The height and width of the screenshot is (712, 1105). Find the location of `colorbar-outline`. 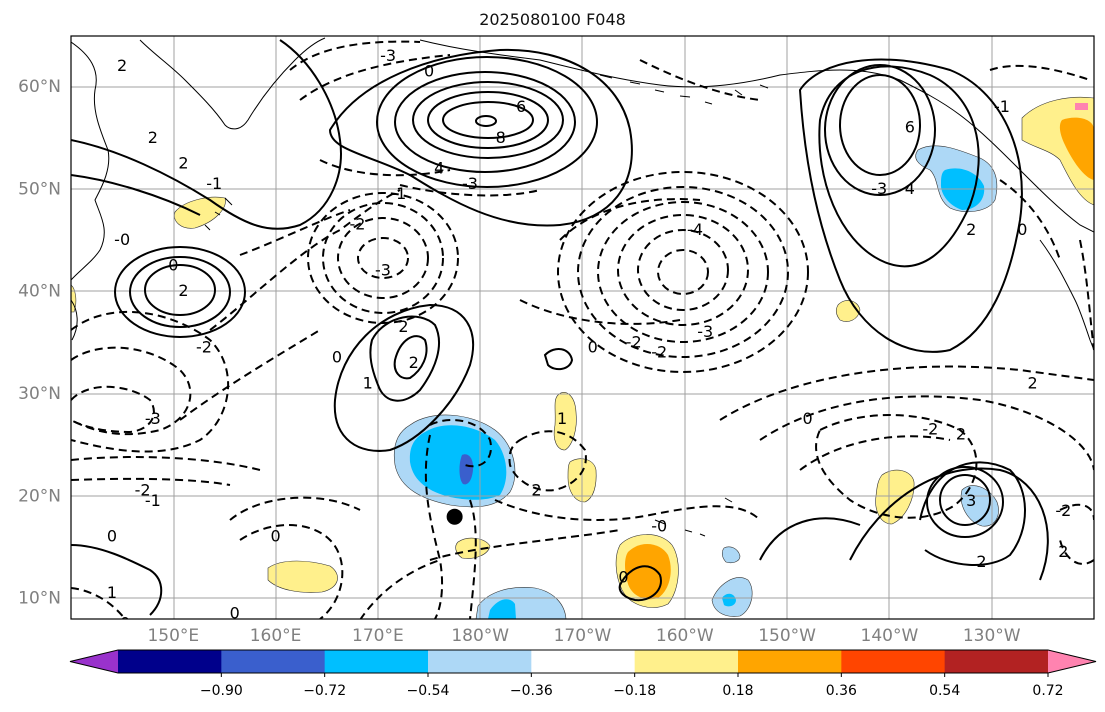

colorbar-outline is located at coordinates (583, 661).